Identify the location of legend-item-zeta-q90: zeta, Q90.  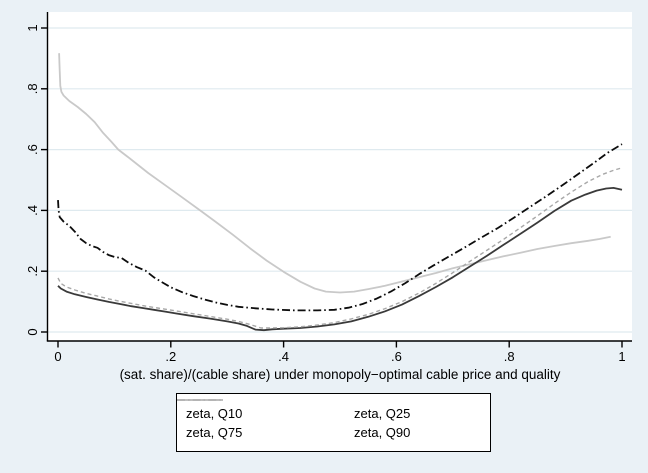
(333, 419).